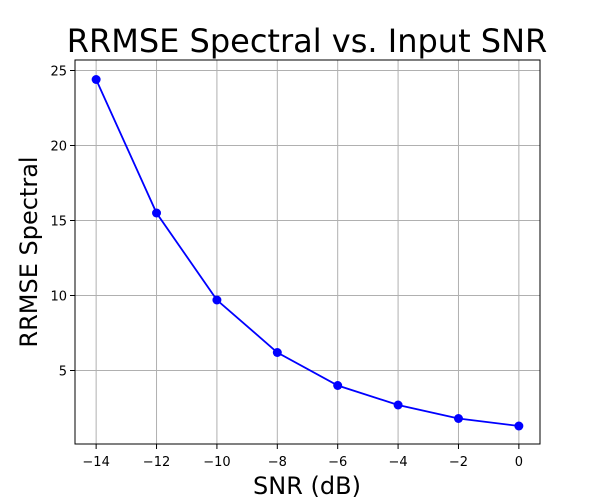 The height and width of the screenshot is (500, 600). I want to click on x-tick-label: −8, so click(277, 462).